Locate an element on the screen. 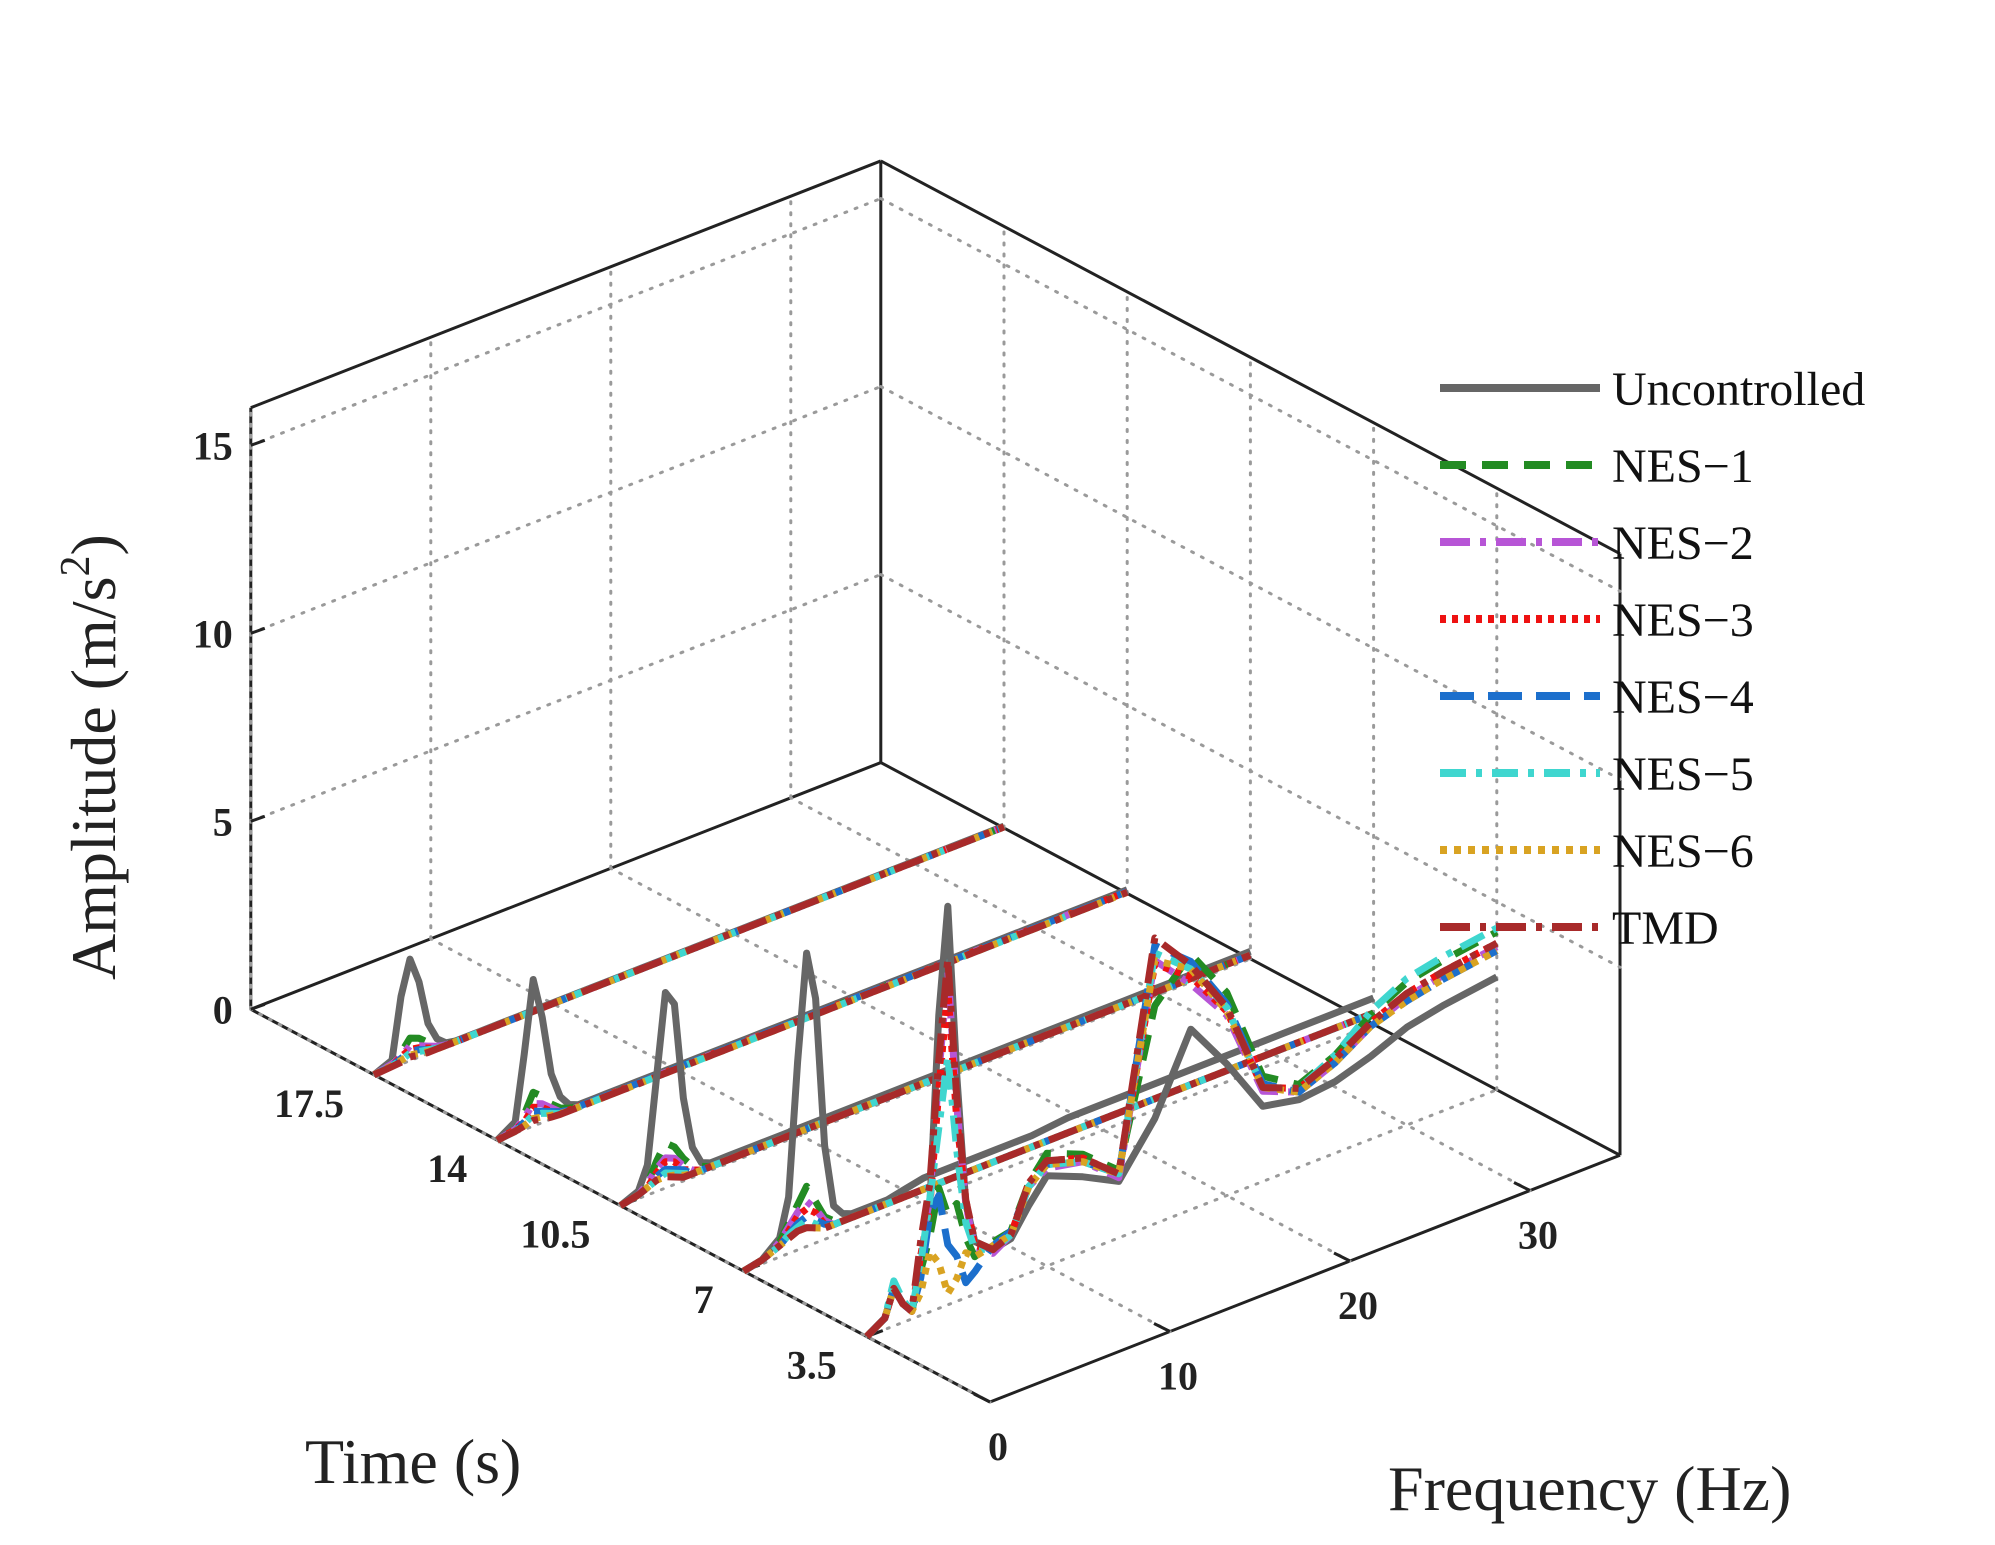 This screenshot has height=1545, width=1995. legend-label: Uncontrolled is located at coordinates (1738, 389).